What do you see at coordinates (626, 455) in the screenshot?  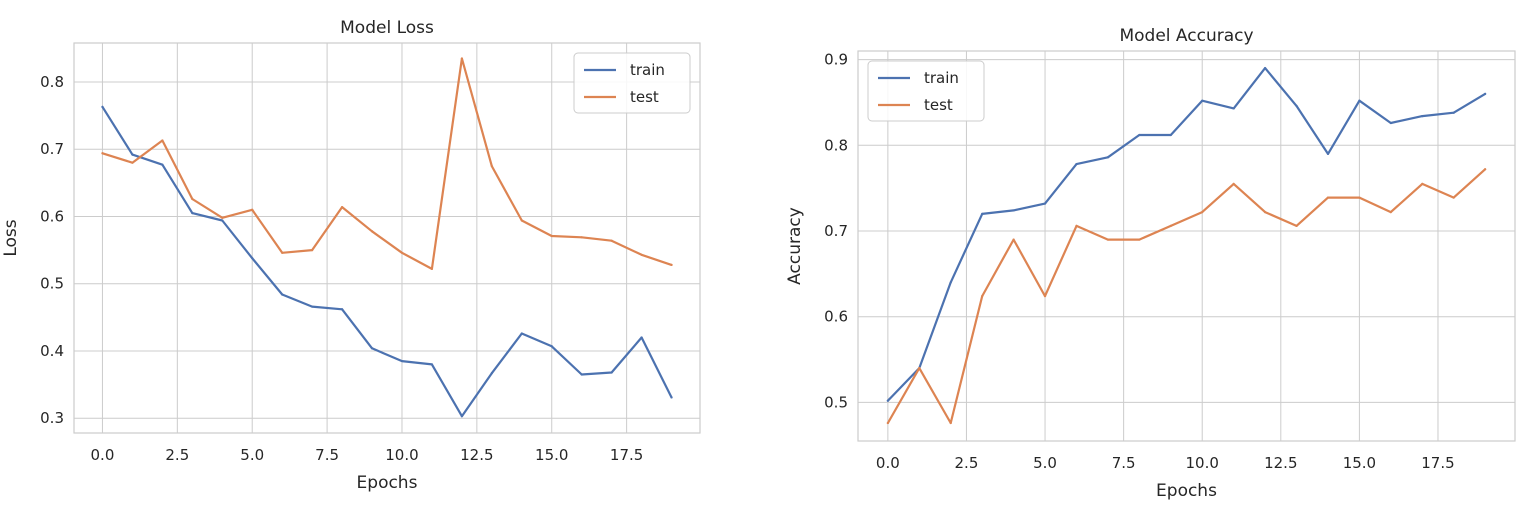 I see `x-tick-label: 17.5` at bounding box center [626, 455].